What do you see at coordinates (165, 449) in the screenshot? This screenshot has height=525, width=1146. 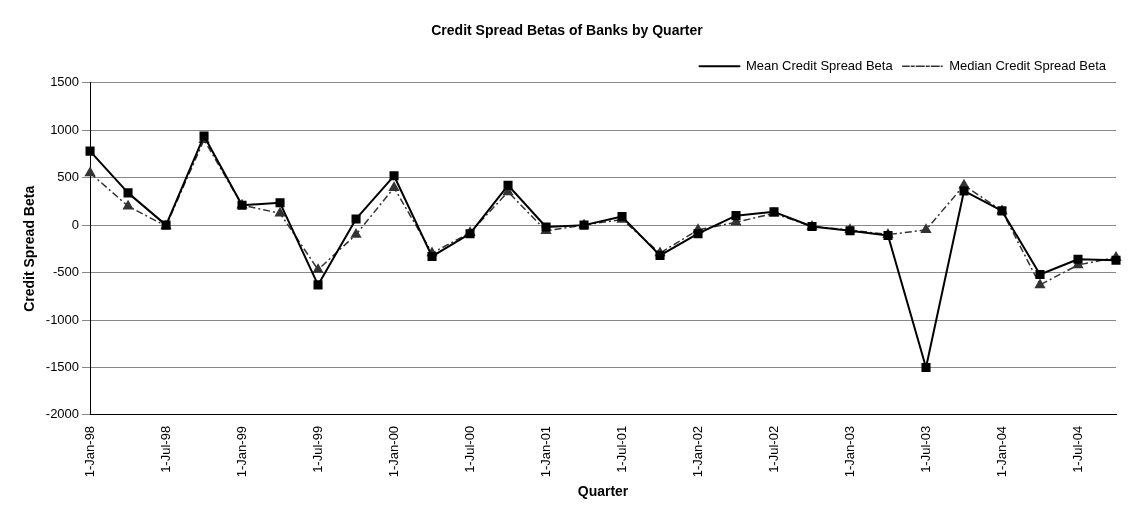 I see `x-tick-label: 1-Jul-98` at bounding box center [165, 449].